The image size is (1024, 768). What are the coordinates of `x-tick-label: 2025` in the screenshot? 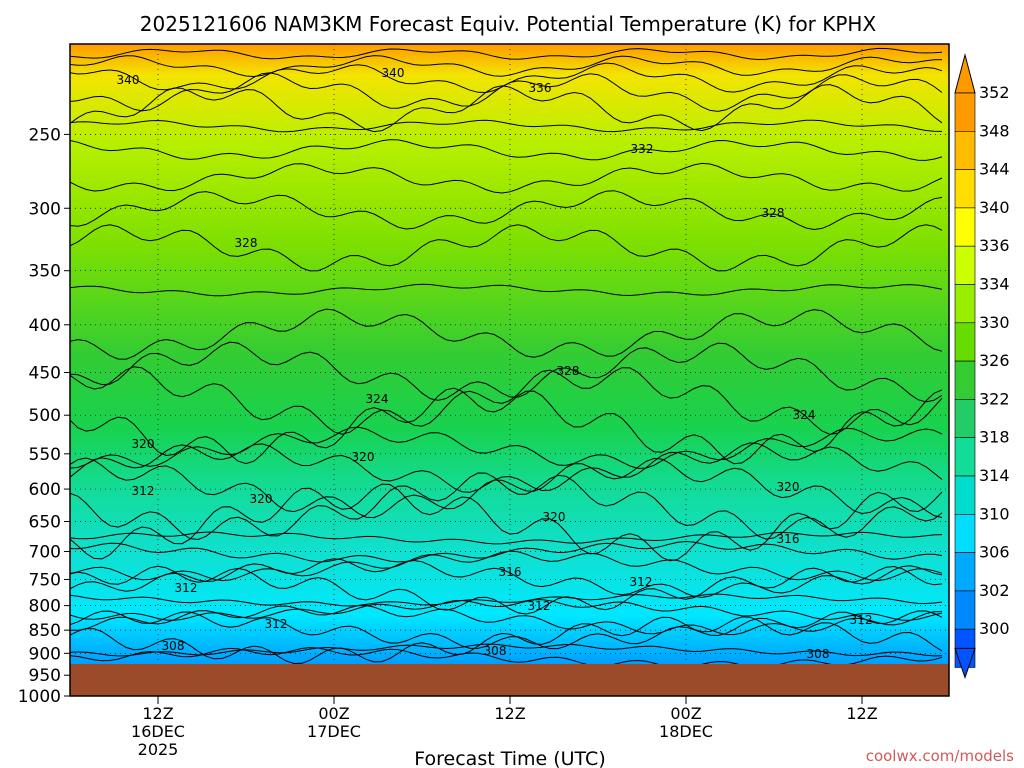 It's located at (158, 749).